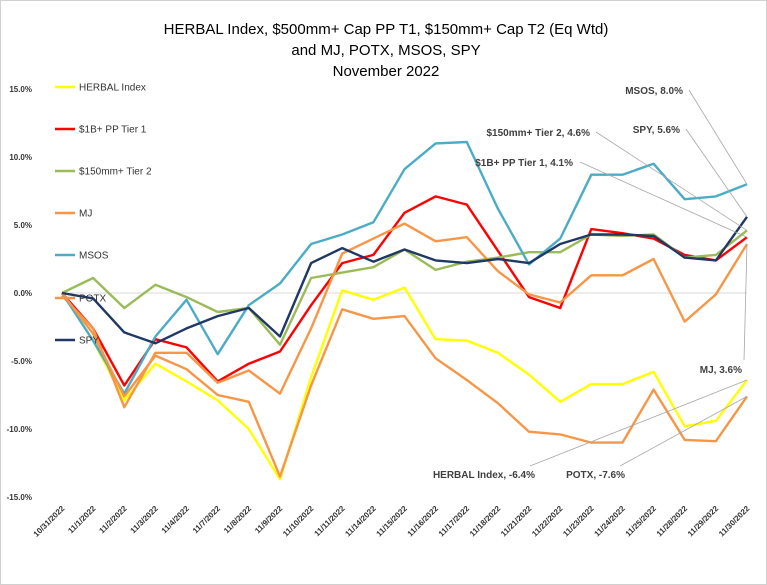  What do you see at coordinates (49, 521) in the screenshot?
I see `x-tick-label: 10/31/2022` at bounding box center [49, 521].